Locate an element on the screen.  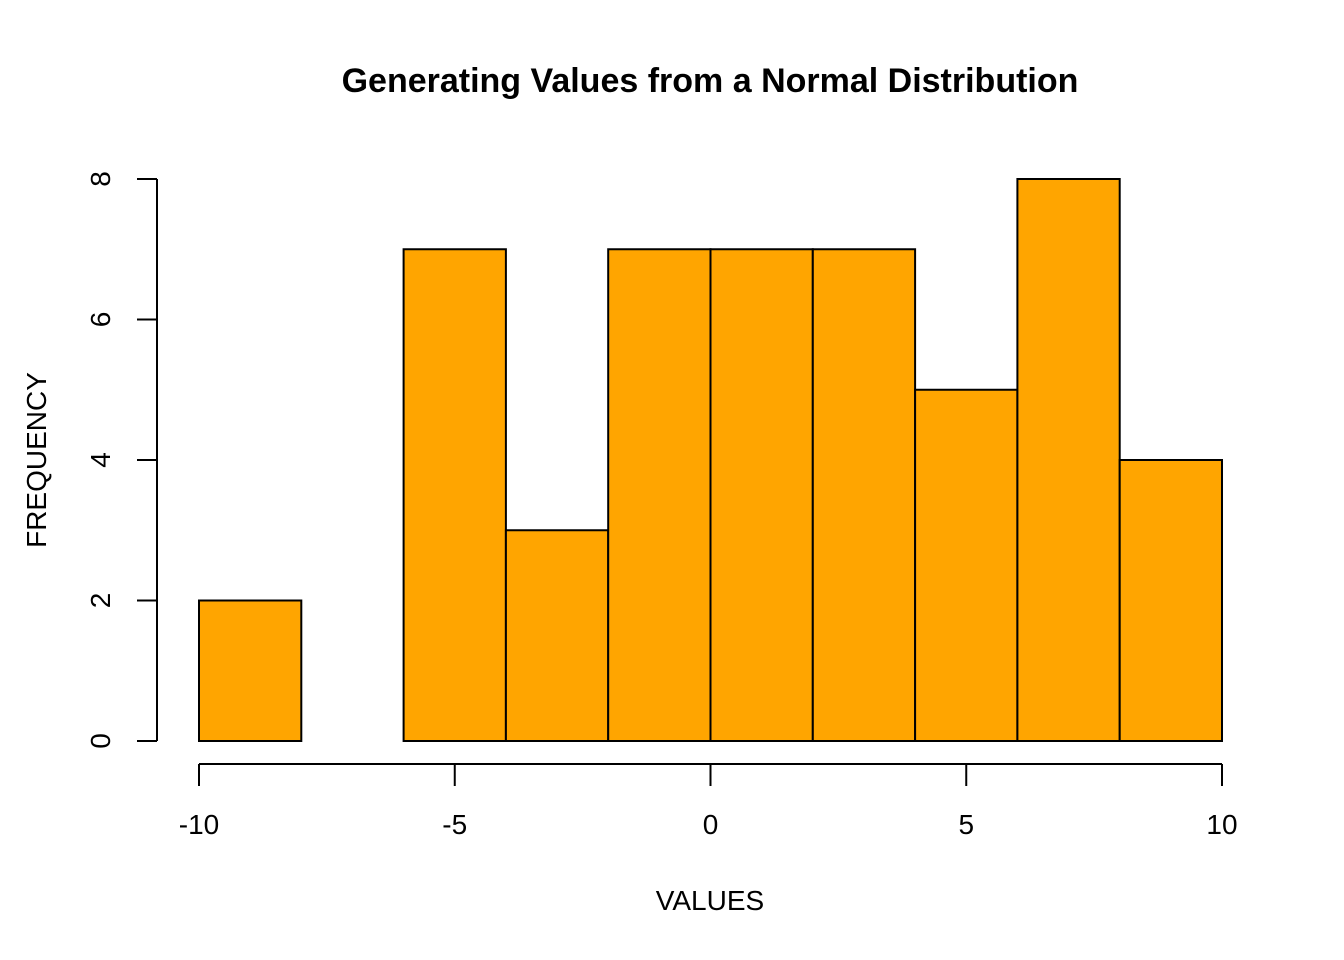
x-axis: -10 -5 0 5 10 is located at coordinates (708, 801).